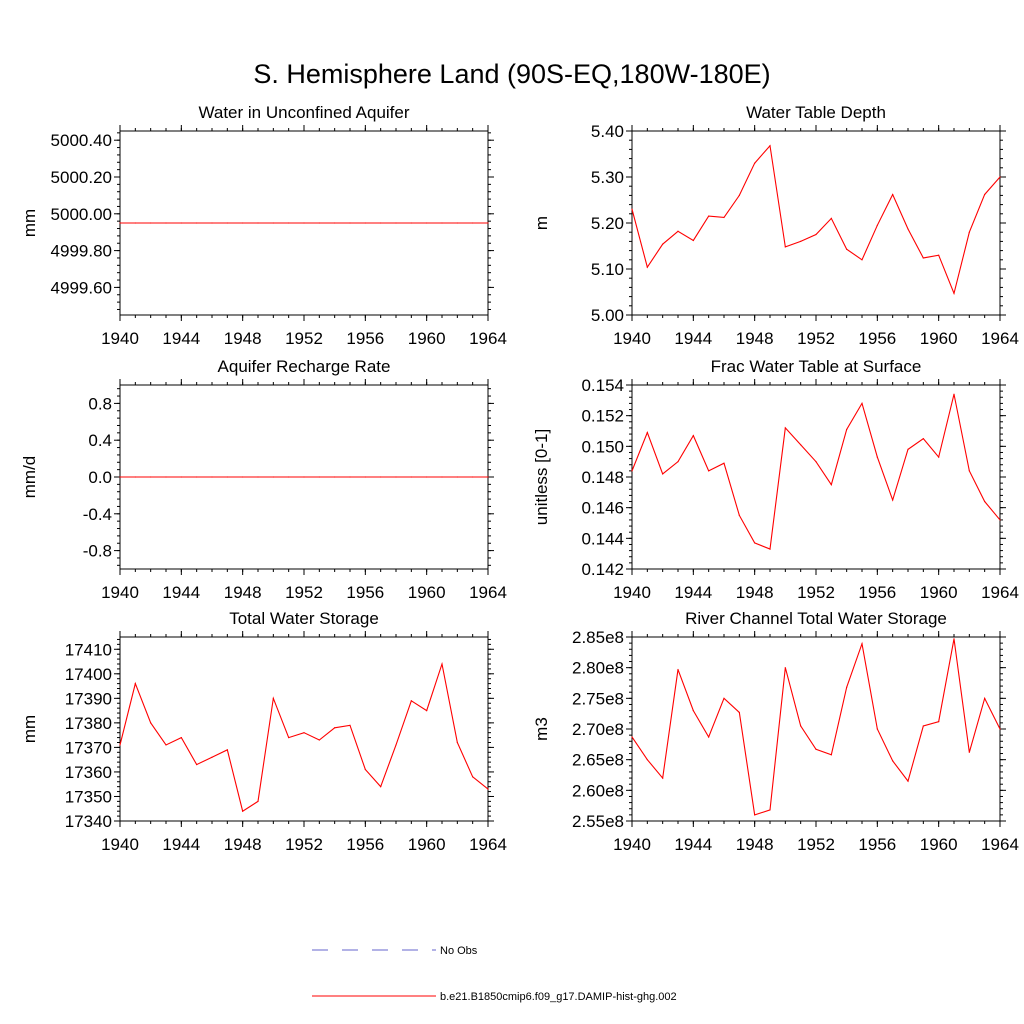 This screenshot has height=1024, width=1024. Describe the element at coordinates (100, 403) in the screenshot. I see `y-tick-label: 0.8` at that location.